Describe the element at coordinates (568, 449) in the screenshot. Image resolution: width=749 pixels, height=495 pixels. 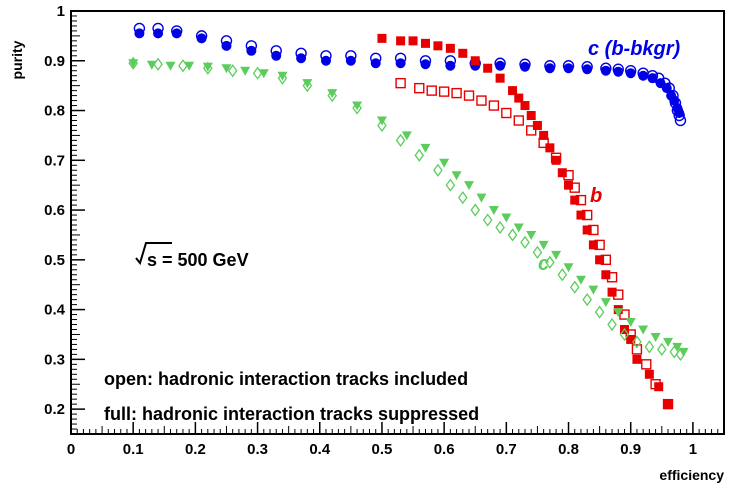
I see `x-tick-label: 0.8` at that location.